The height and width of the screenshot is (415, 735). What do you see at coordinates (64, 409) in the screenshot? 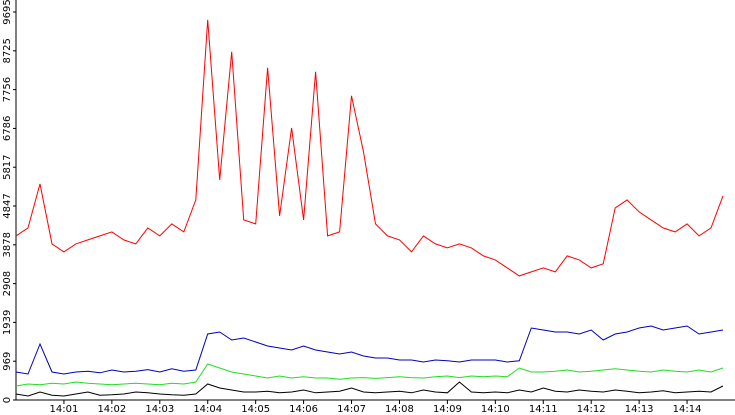
I see `x-tick-label: 14:01` at bounding box center [64, 409].